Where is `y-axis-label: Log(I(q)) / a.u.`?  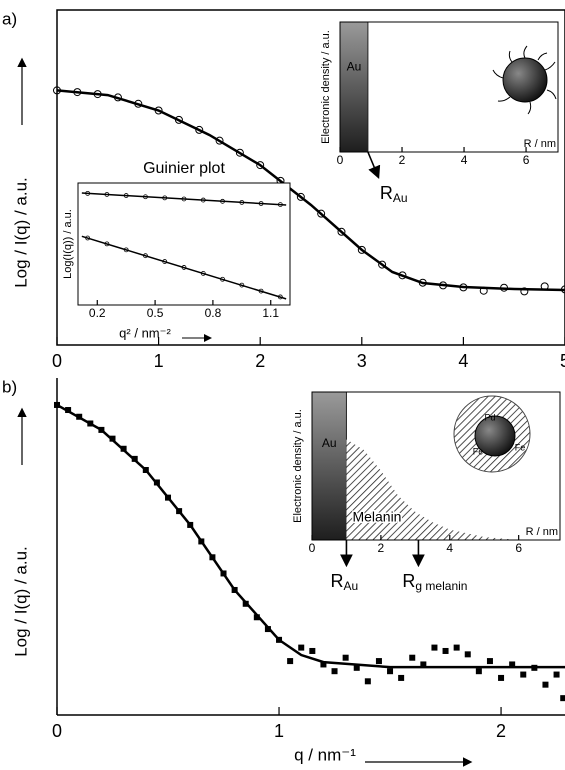 y-axis-label: Log(I(q)) / a.u. is located at coordinates (68, 244).